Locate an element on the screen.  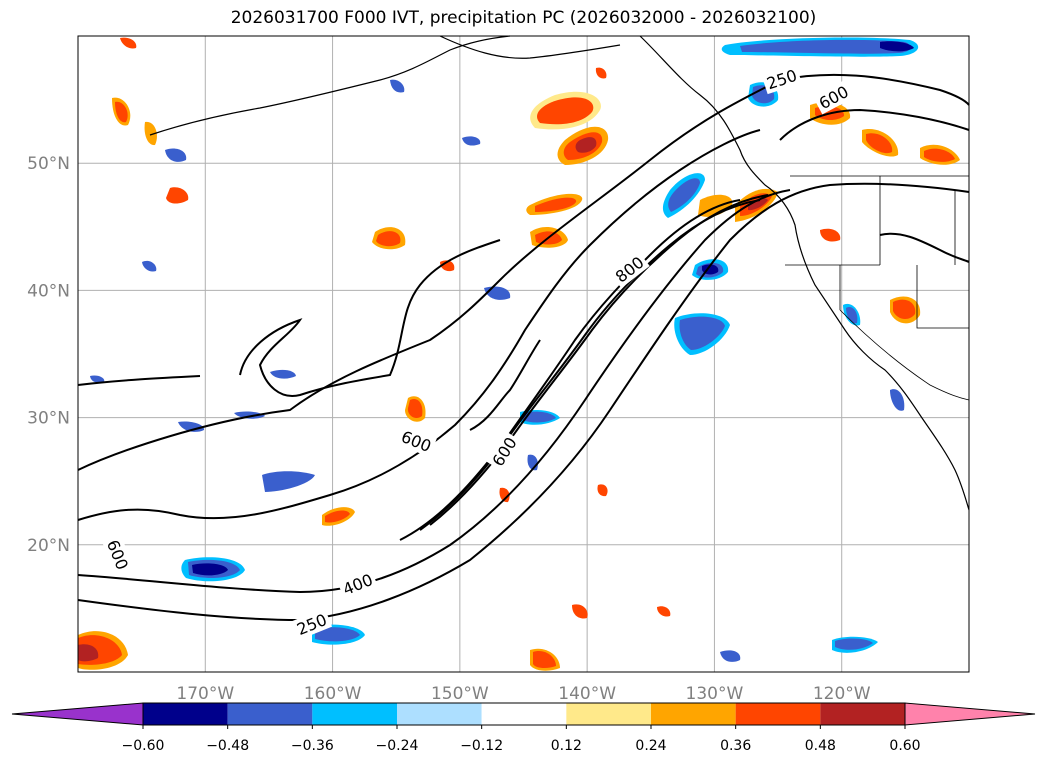
colorbar-tick-label: −0.60 is located at coordinates (143, 746).